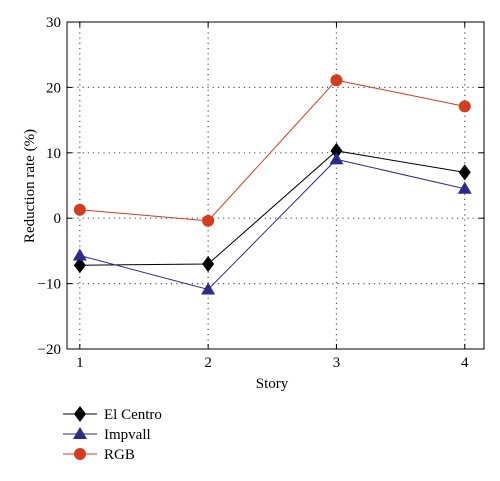 The image size is (500, 481). What do you see at coordinates (208, 363) in the screenshot?
I see `x-tick-label: 2` at bounding box center [208, 363].